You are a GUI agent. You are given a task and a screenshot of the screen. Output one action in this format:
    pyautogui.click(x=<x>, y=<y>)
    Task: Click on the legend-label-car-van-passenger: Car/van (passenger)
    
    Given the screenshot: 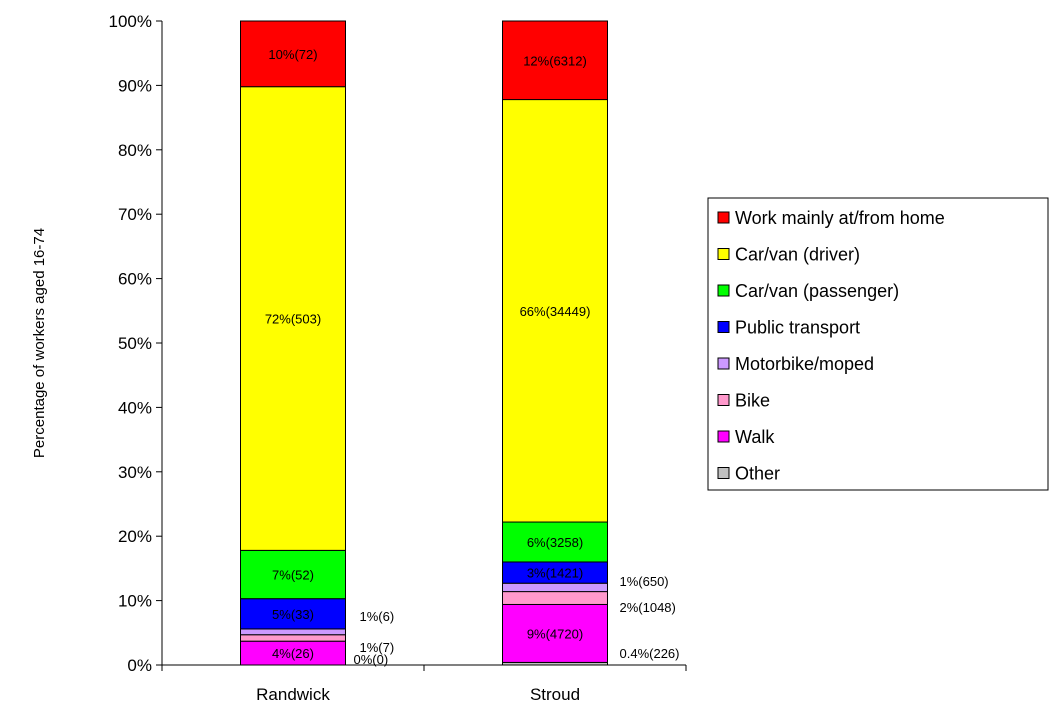 What is the action you would take?
    pyautogui.click(x=817, y=291)
    